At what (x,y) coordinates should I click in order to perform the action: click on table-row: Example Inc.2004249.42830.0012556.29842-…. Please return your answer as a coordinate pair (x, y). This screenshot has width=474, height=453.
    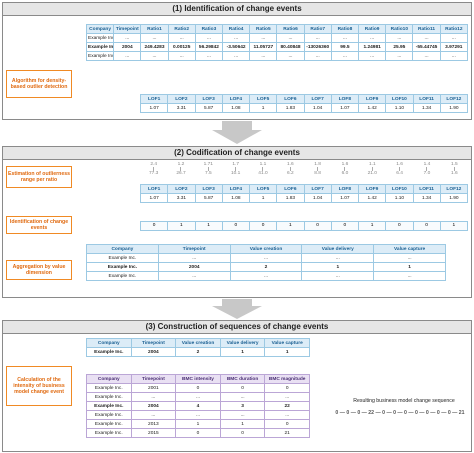
    Looking at the image, I should click on (277, 47).